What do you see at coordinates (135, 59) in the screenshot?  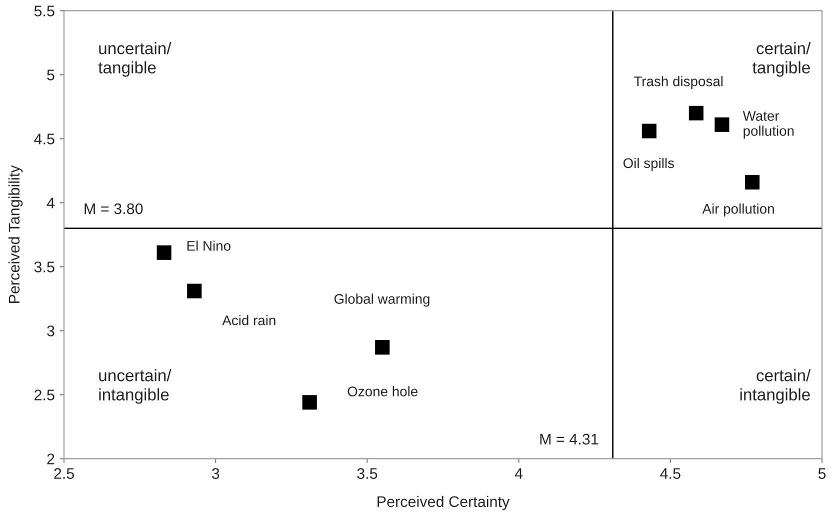 I see `annotation: uncertain/ tangible` at bounding box center [135, 59].